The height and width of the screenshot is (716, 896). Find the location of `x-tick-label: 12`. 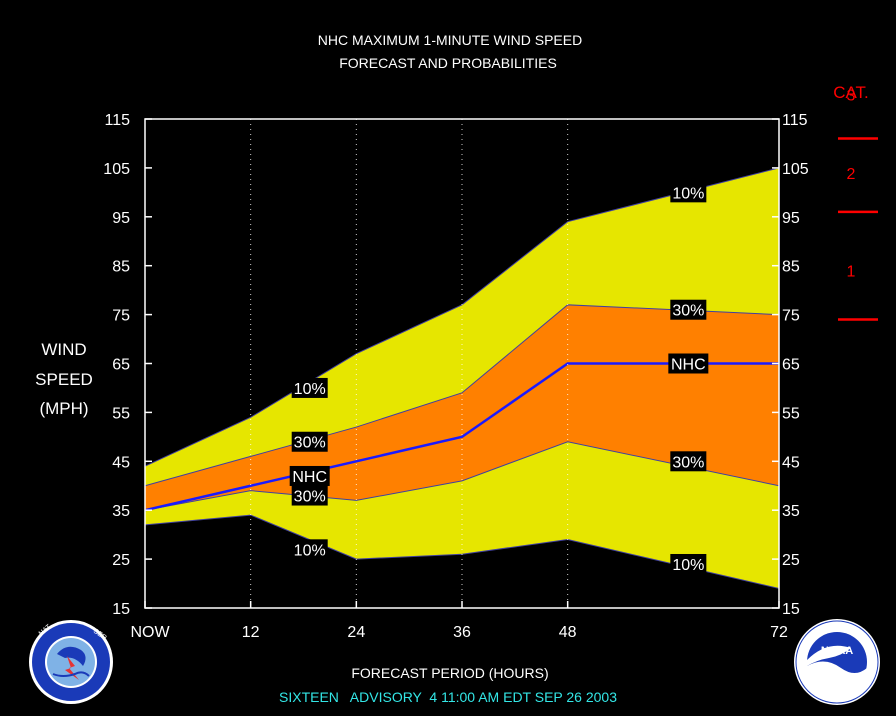

x-tick-label: 12 is located at coordinates (251, 632).